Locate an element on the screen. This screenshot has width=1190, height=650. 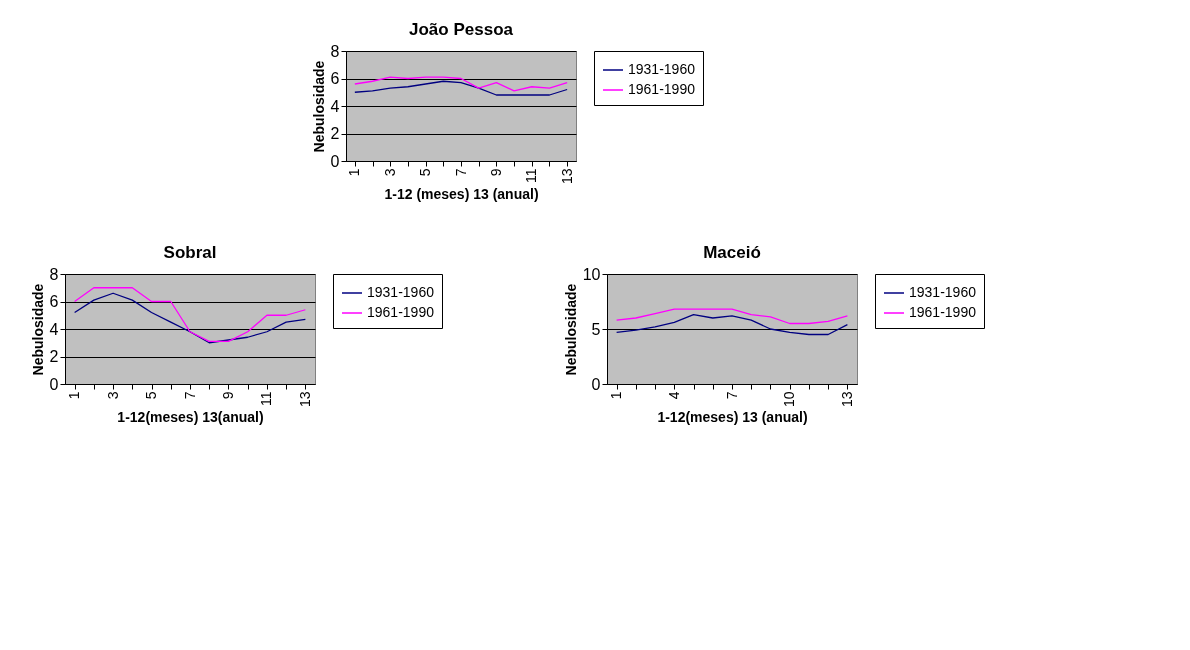
chart-title: João Pessoa is located at coordinates (461, 29).